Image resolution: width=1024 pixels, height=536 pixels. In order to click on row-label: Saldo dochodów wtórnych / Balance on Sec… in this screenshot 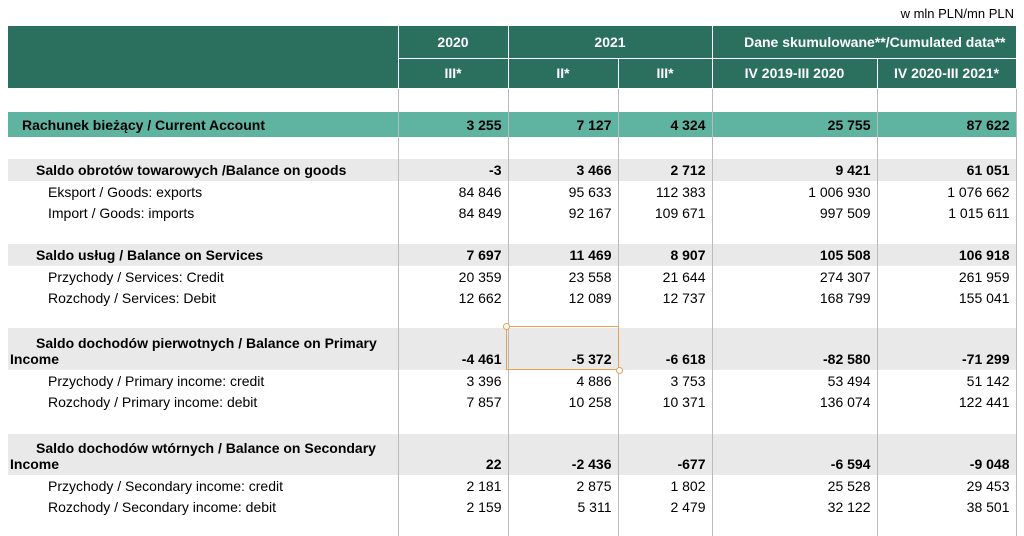, I will do `click(203, 454)`.